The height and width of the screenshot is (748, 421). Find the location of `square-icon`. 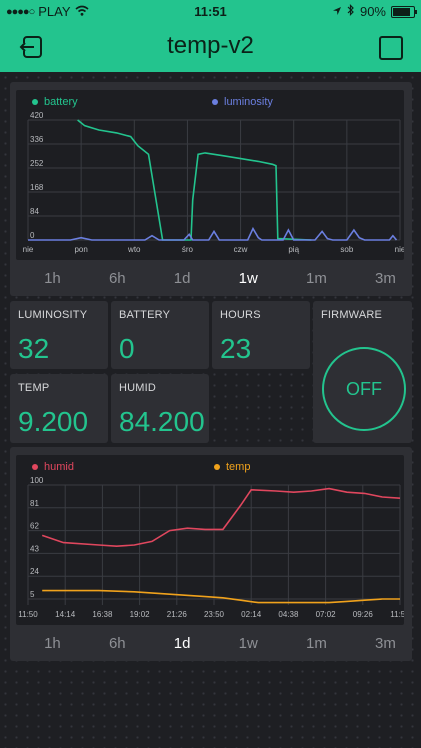

square-icon is located at coordinates (391, 48).